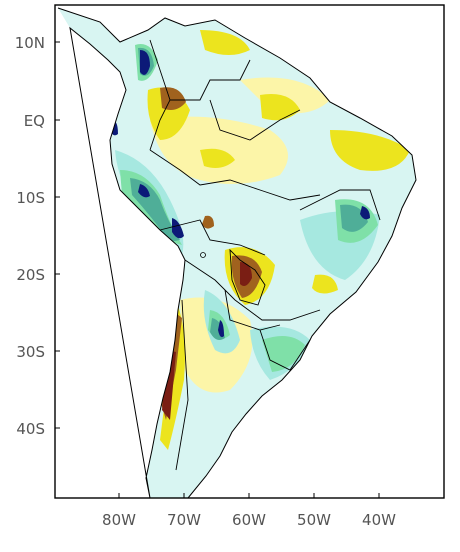 The image size is (460, 552). Describe the element at coordinates (30, 352) in the screenshot. I see `lat-label-30S: 30S` at that location.